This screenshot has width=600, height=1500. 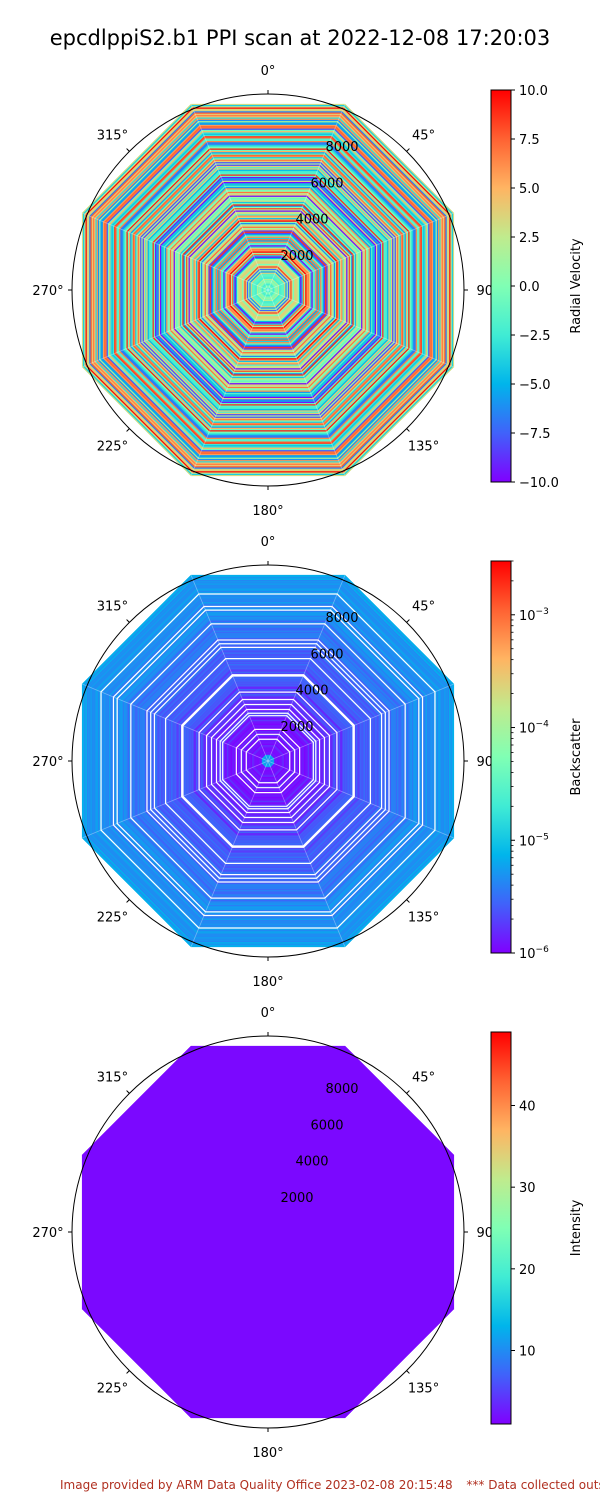 I want to click on colorbar-label: Intensity, so click(x=576, y=1227).